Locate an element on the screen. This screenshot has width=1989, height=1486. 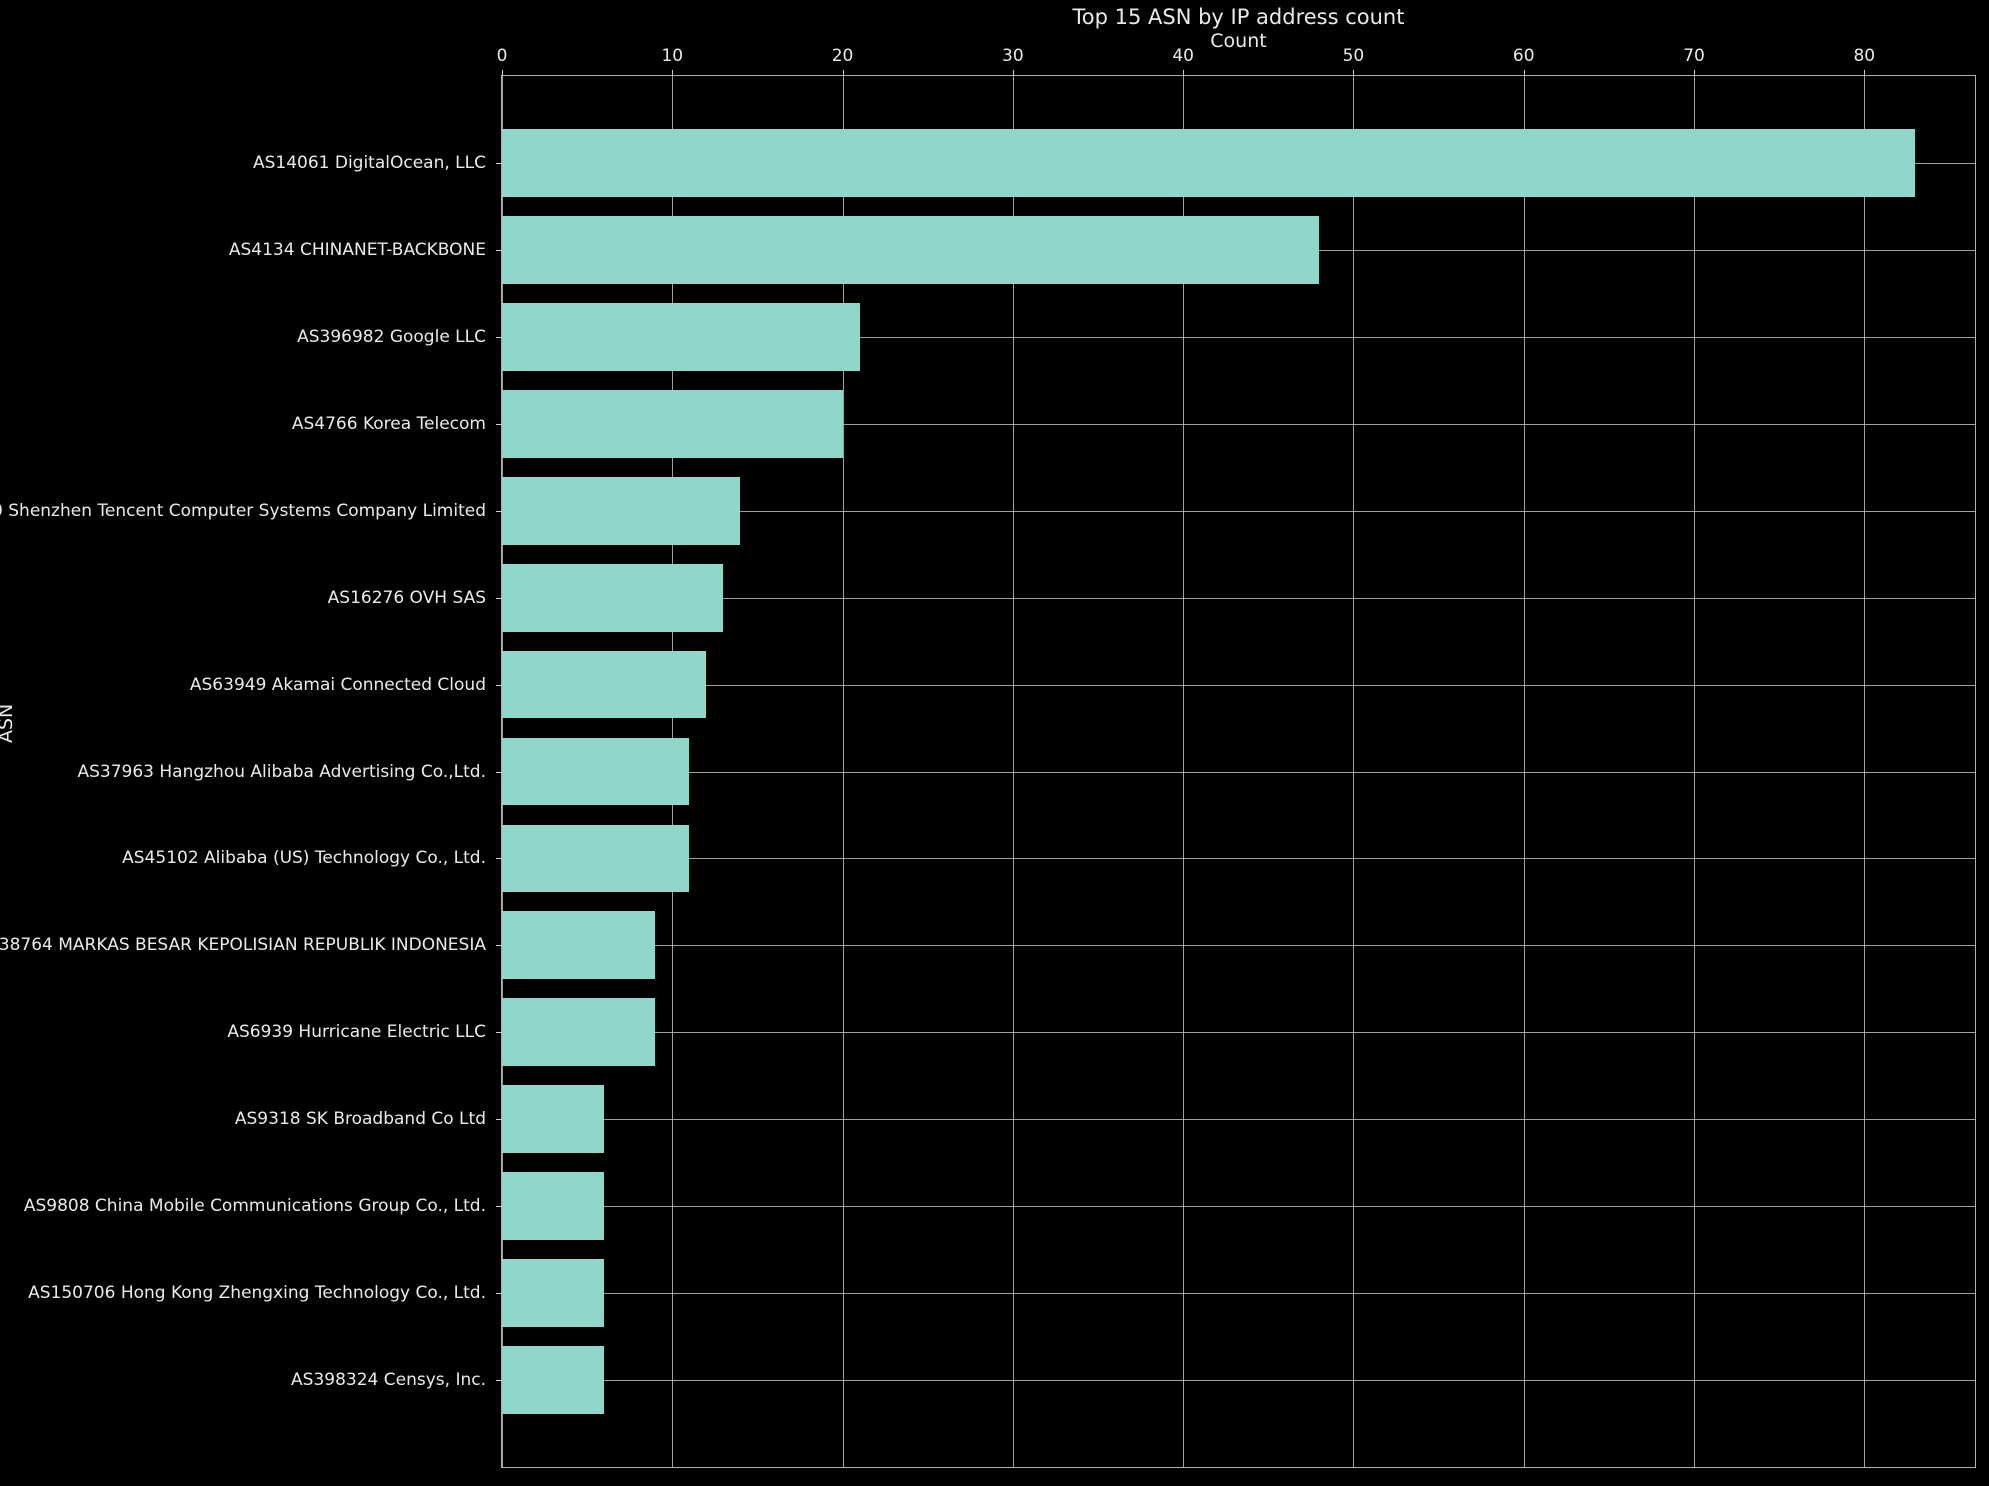
y-tick-label: AS4134 CHINANET-BACKBONE is located at coordinates (357, 249).